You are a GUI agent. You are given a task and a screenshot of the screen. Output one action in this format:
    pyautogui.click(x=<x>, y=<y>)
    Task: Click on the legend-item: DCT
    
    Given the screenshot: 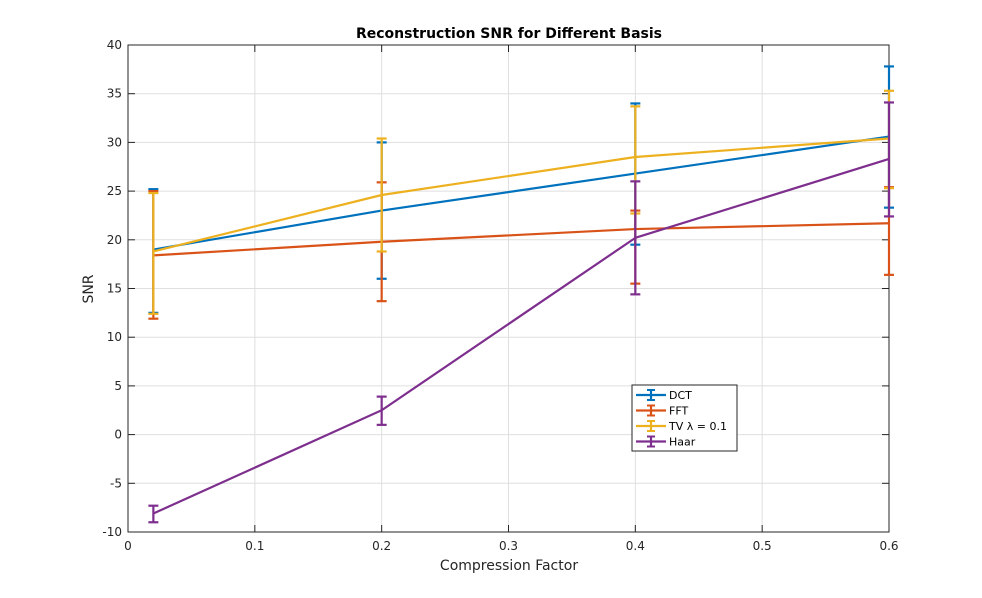 What is the action you would take?
    pyautogui.click(x=664, y=395)
    